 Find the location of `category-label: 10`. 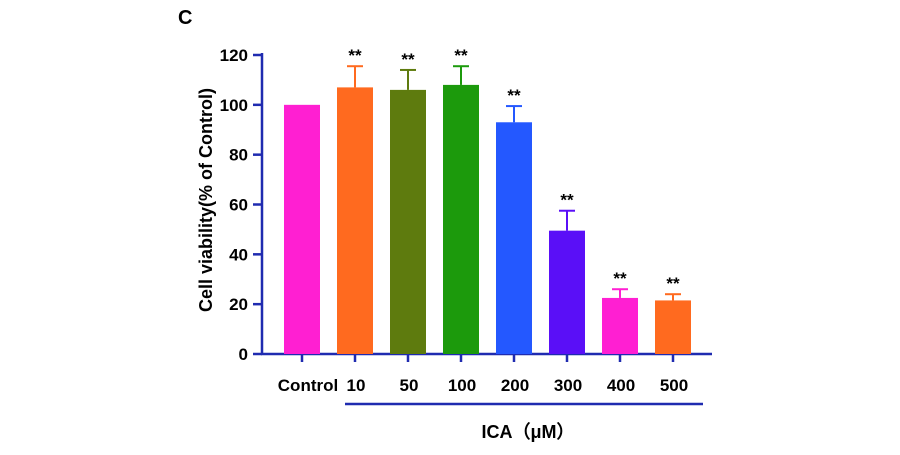

category-label: 10 is located at coordinates (356, 385).